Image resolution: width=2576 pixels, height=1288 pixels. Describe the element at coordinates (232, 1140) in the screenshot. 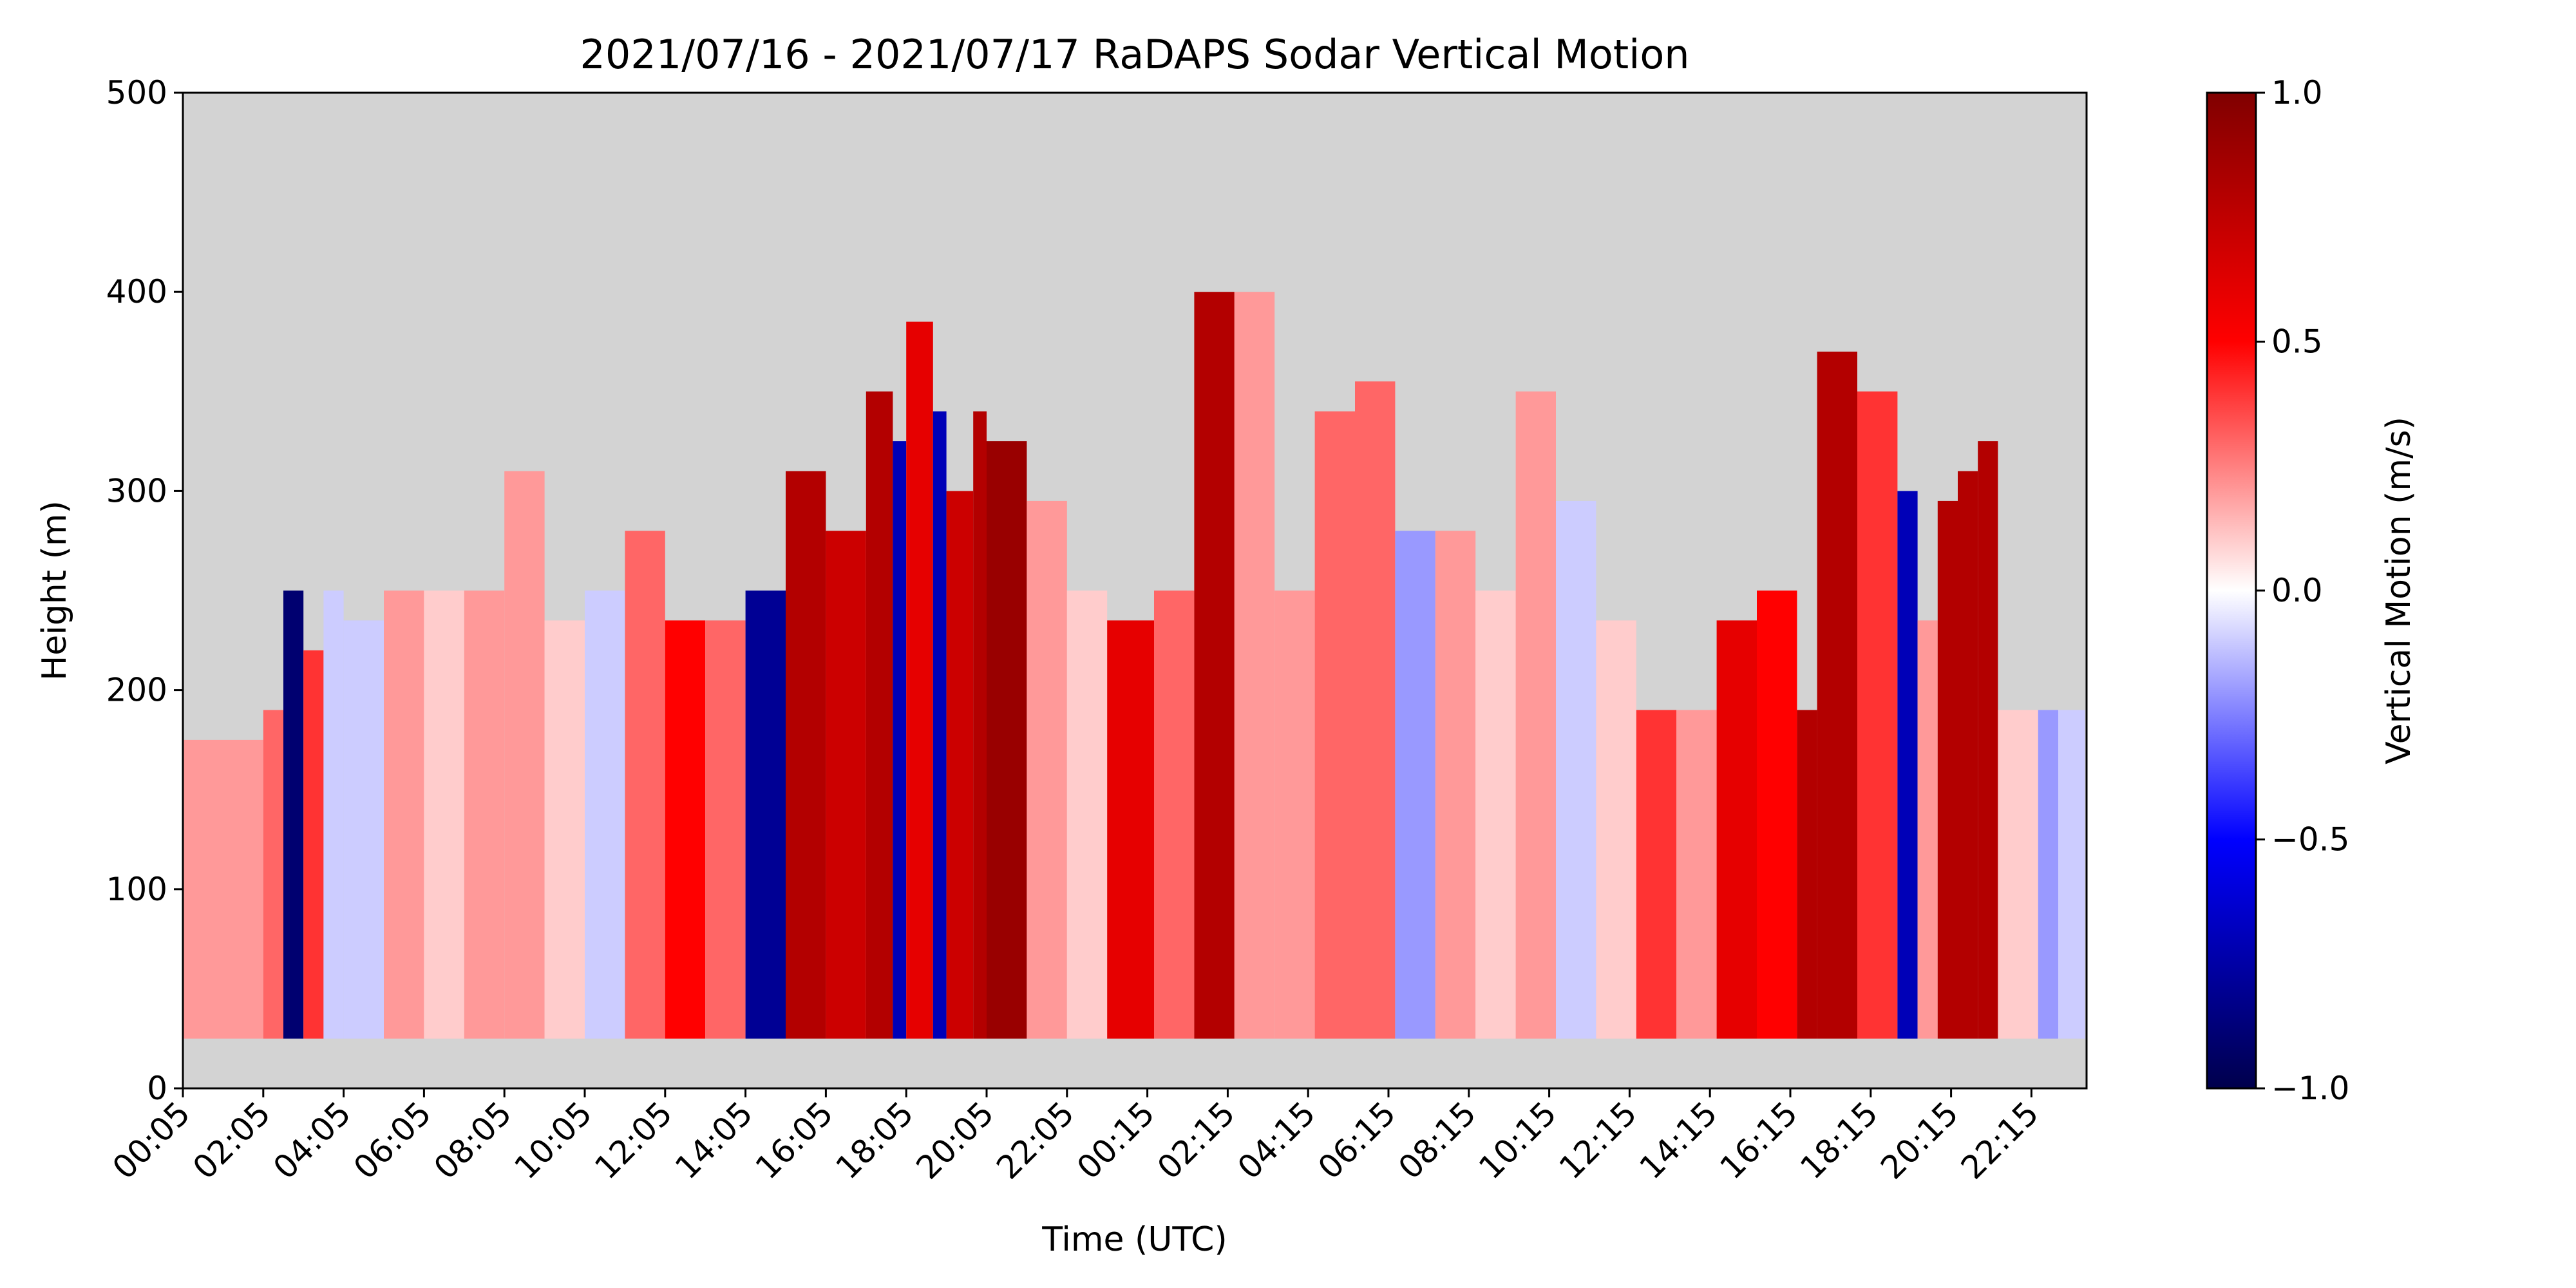

I see `x-tick-label: 02:05` at that location.